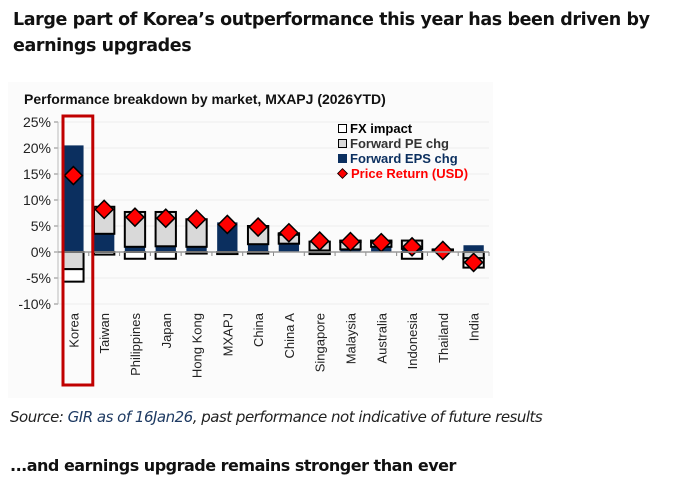 The height and width of the screenshot is (487, 676). What do you see at coordinates (39, 417) in the screenshot?
I see `source-prefix: Source:` at bounding box center [39, 417].